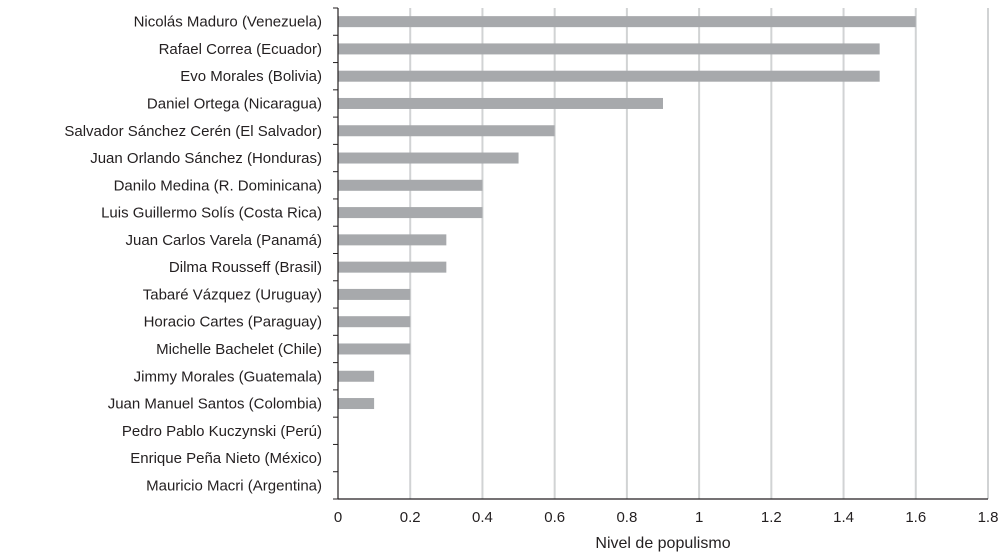  What do you see at coordinates (240, 49) in the screenshot?
I see `category-label: Rafael Correa (Ecuador)` at bounding box center [240, 49].